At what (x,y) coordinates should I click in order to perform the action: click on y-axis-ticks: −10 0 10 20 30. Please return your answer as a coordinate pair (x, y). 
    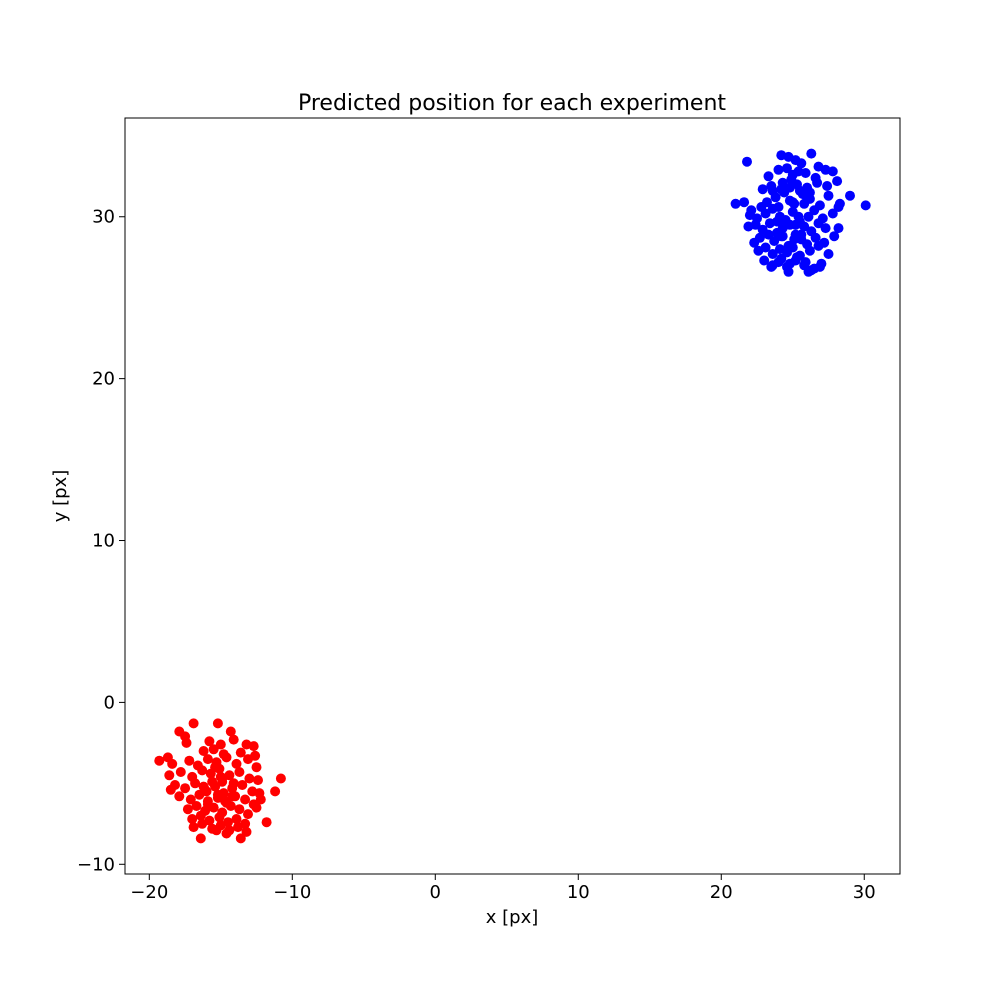
    Looking at the image, I should click on (101, 541).